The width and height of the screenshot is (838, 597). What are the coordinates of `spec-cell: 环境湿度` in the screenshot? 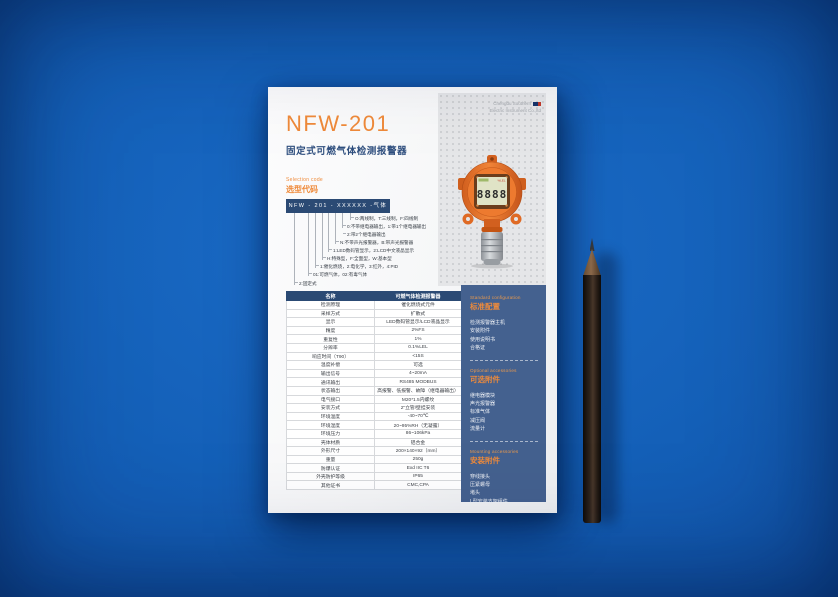 It's located at (330, 425).